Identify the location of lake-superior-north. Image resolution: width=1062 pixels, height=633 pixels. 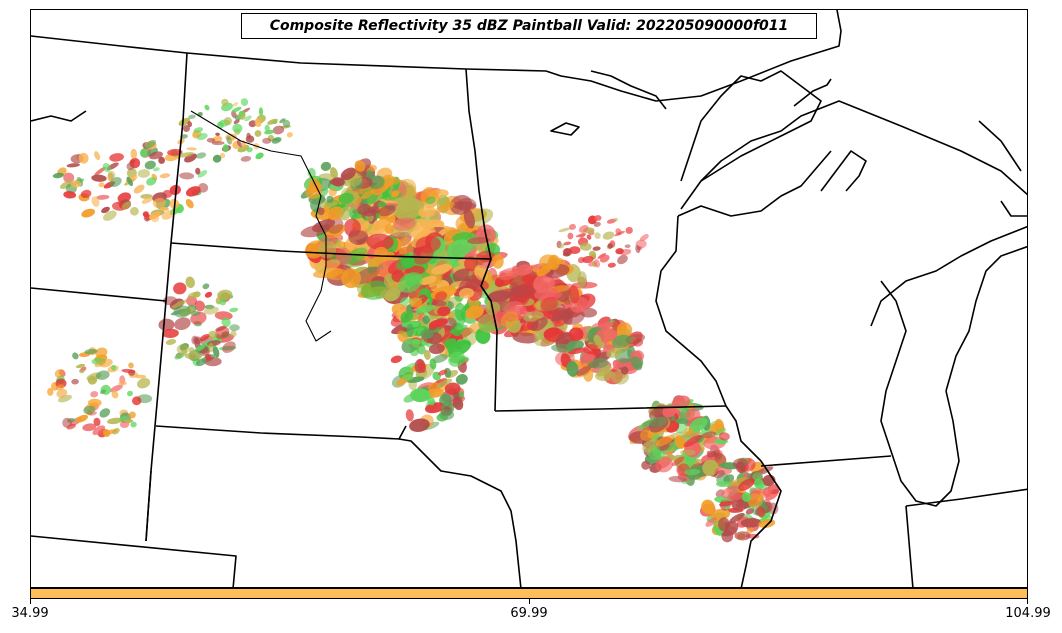
(751, 126).